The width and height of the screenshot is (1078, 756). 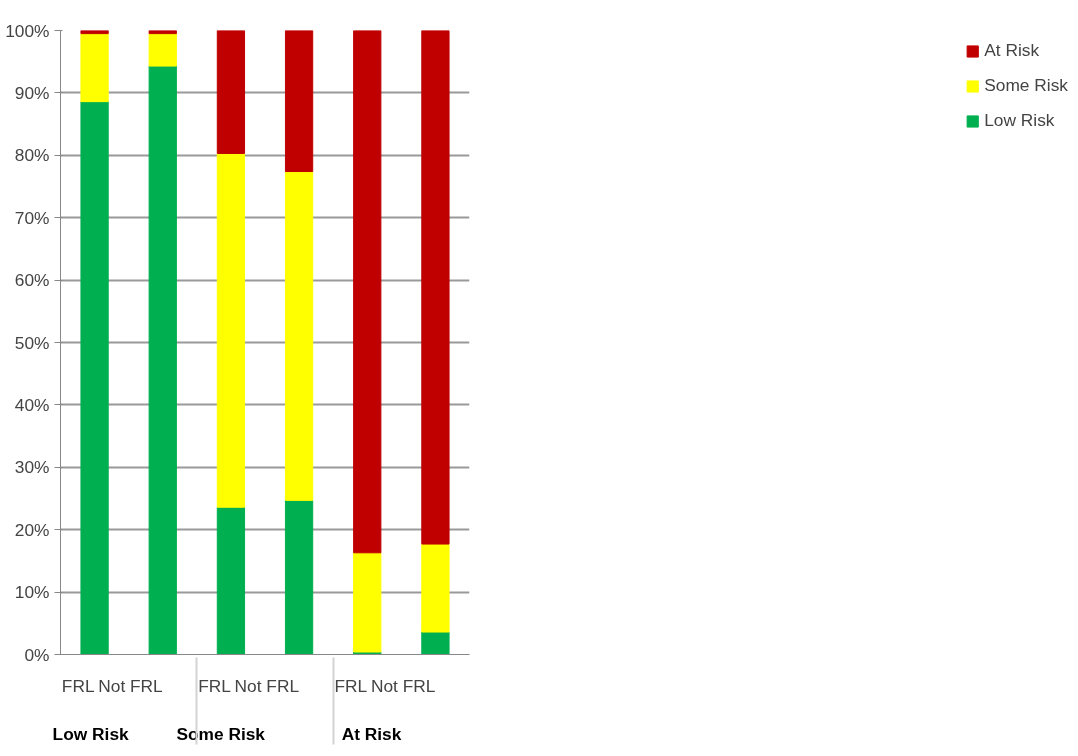 I want to click on y-tick-label: 70%, so click(x=32, y=217).